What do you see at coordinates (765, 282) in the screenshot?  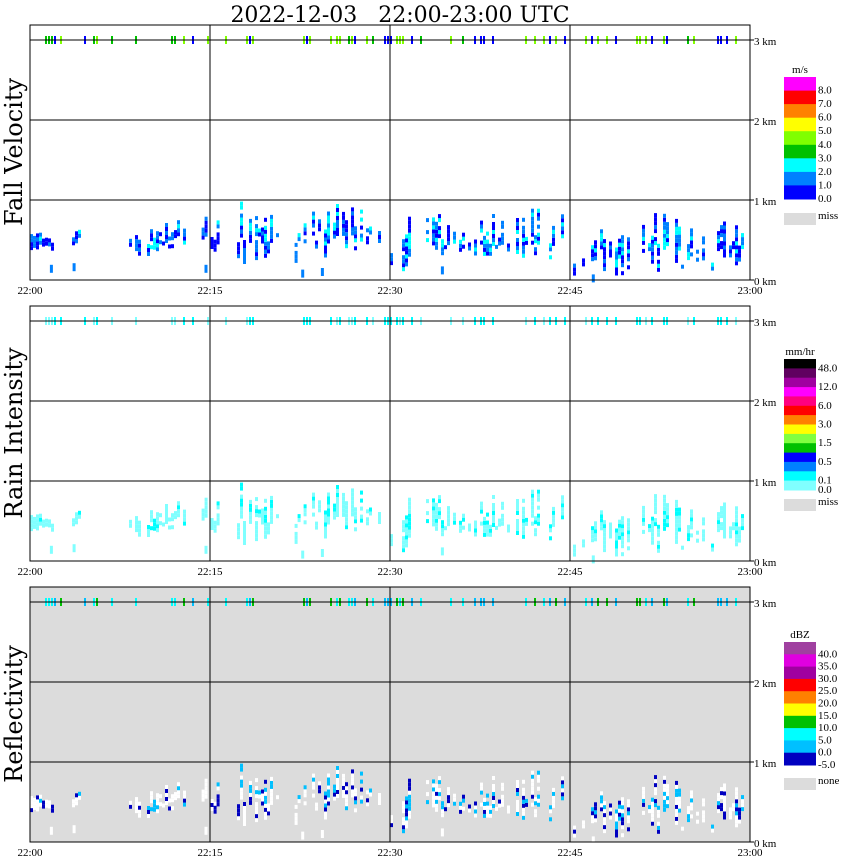 I see `y-tick-label: 0 km` at bounding box center [765, 282].